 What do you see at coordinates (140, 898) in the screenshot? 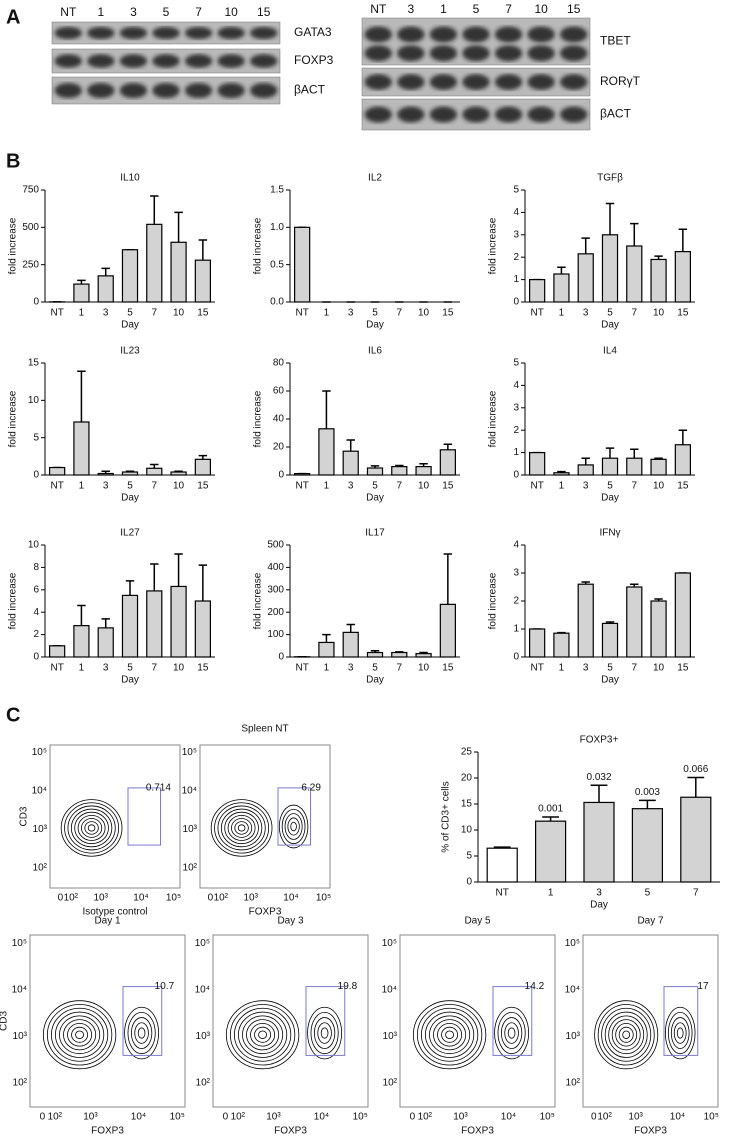
I see `flow-x-tick: 10⁴` at bounding box center [140, 898].